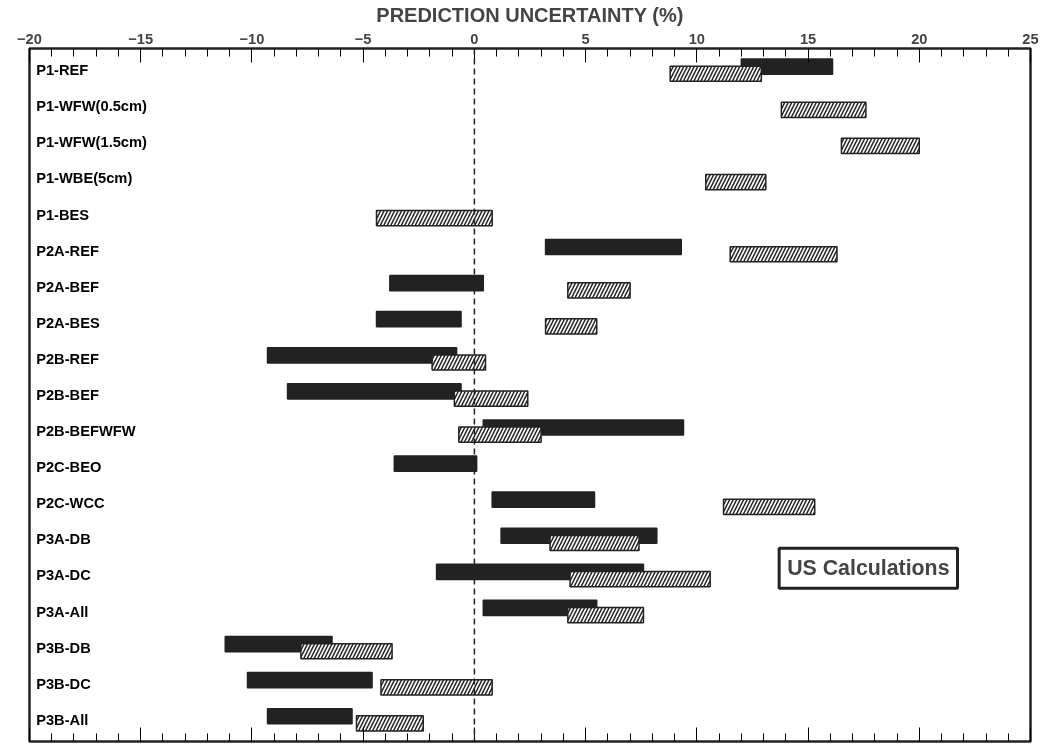  What do you see at coordinates (252, 38) in the screenshot?
I see `x-tick-label: −10` at bounding box center [252, 38].